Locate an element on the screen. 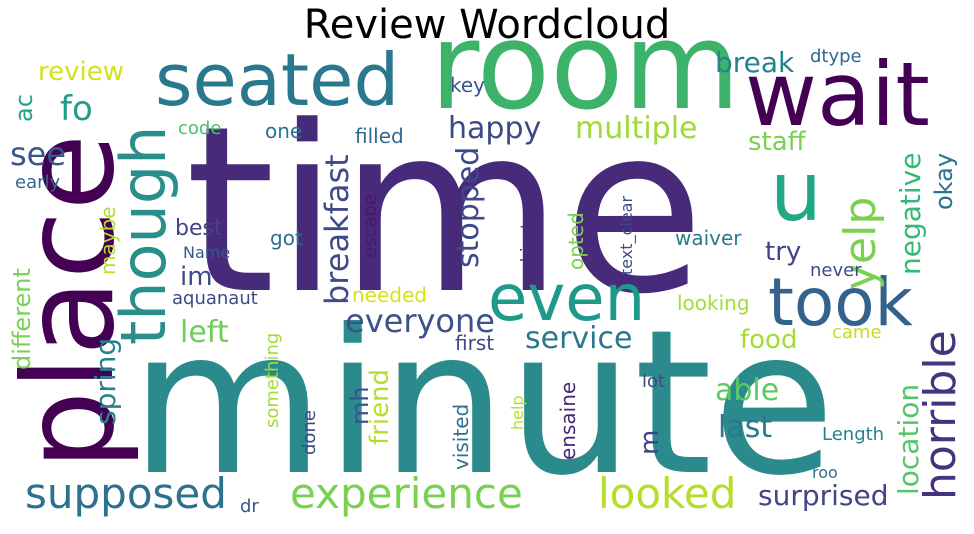  word-location: location is located at coordinates (908, 439).